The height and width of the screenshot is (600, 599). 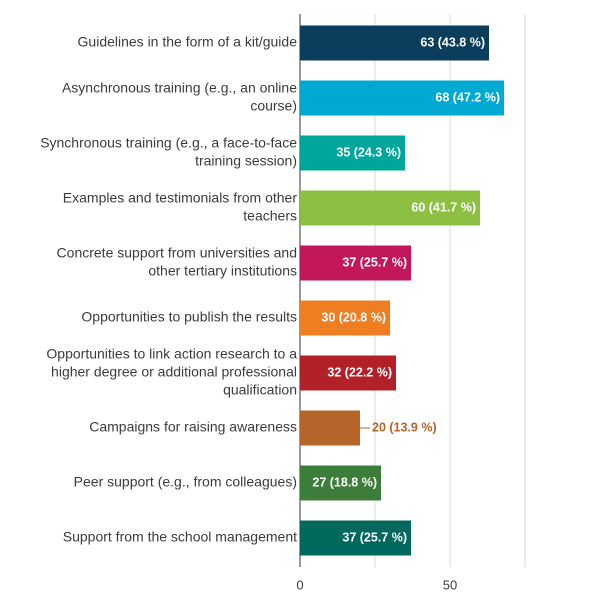 What do you see at coordinates (193, 427) in the screenshot?
I see `category-label: Campaigns for raising awareness` at bounding box center [193, 427].